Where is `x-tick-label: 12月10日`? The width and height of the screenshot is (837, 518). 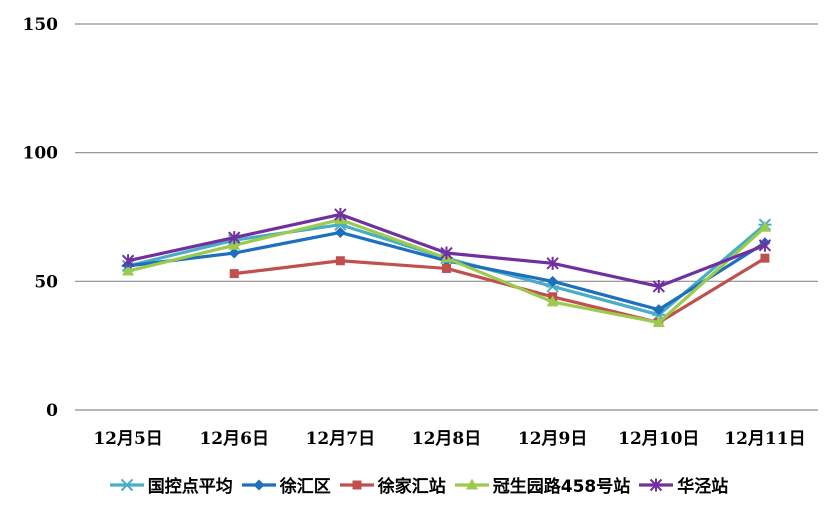 x-tick-label: 12月10日 is located at coordinates (658, 439).